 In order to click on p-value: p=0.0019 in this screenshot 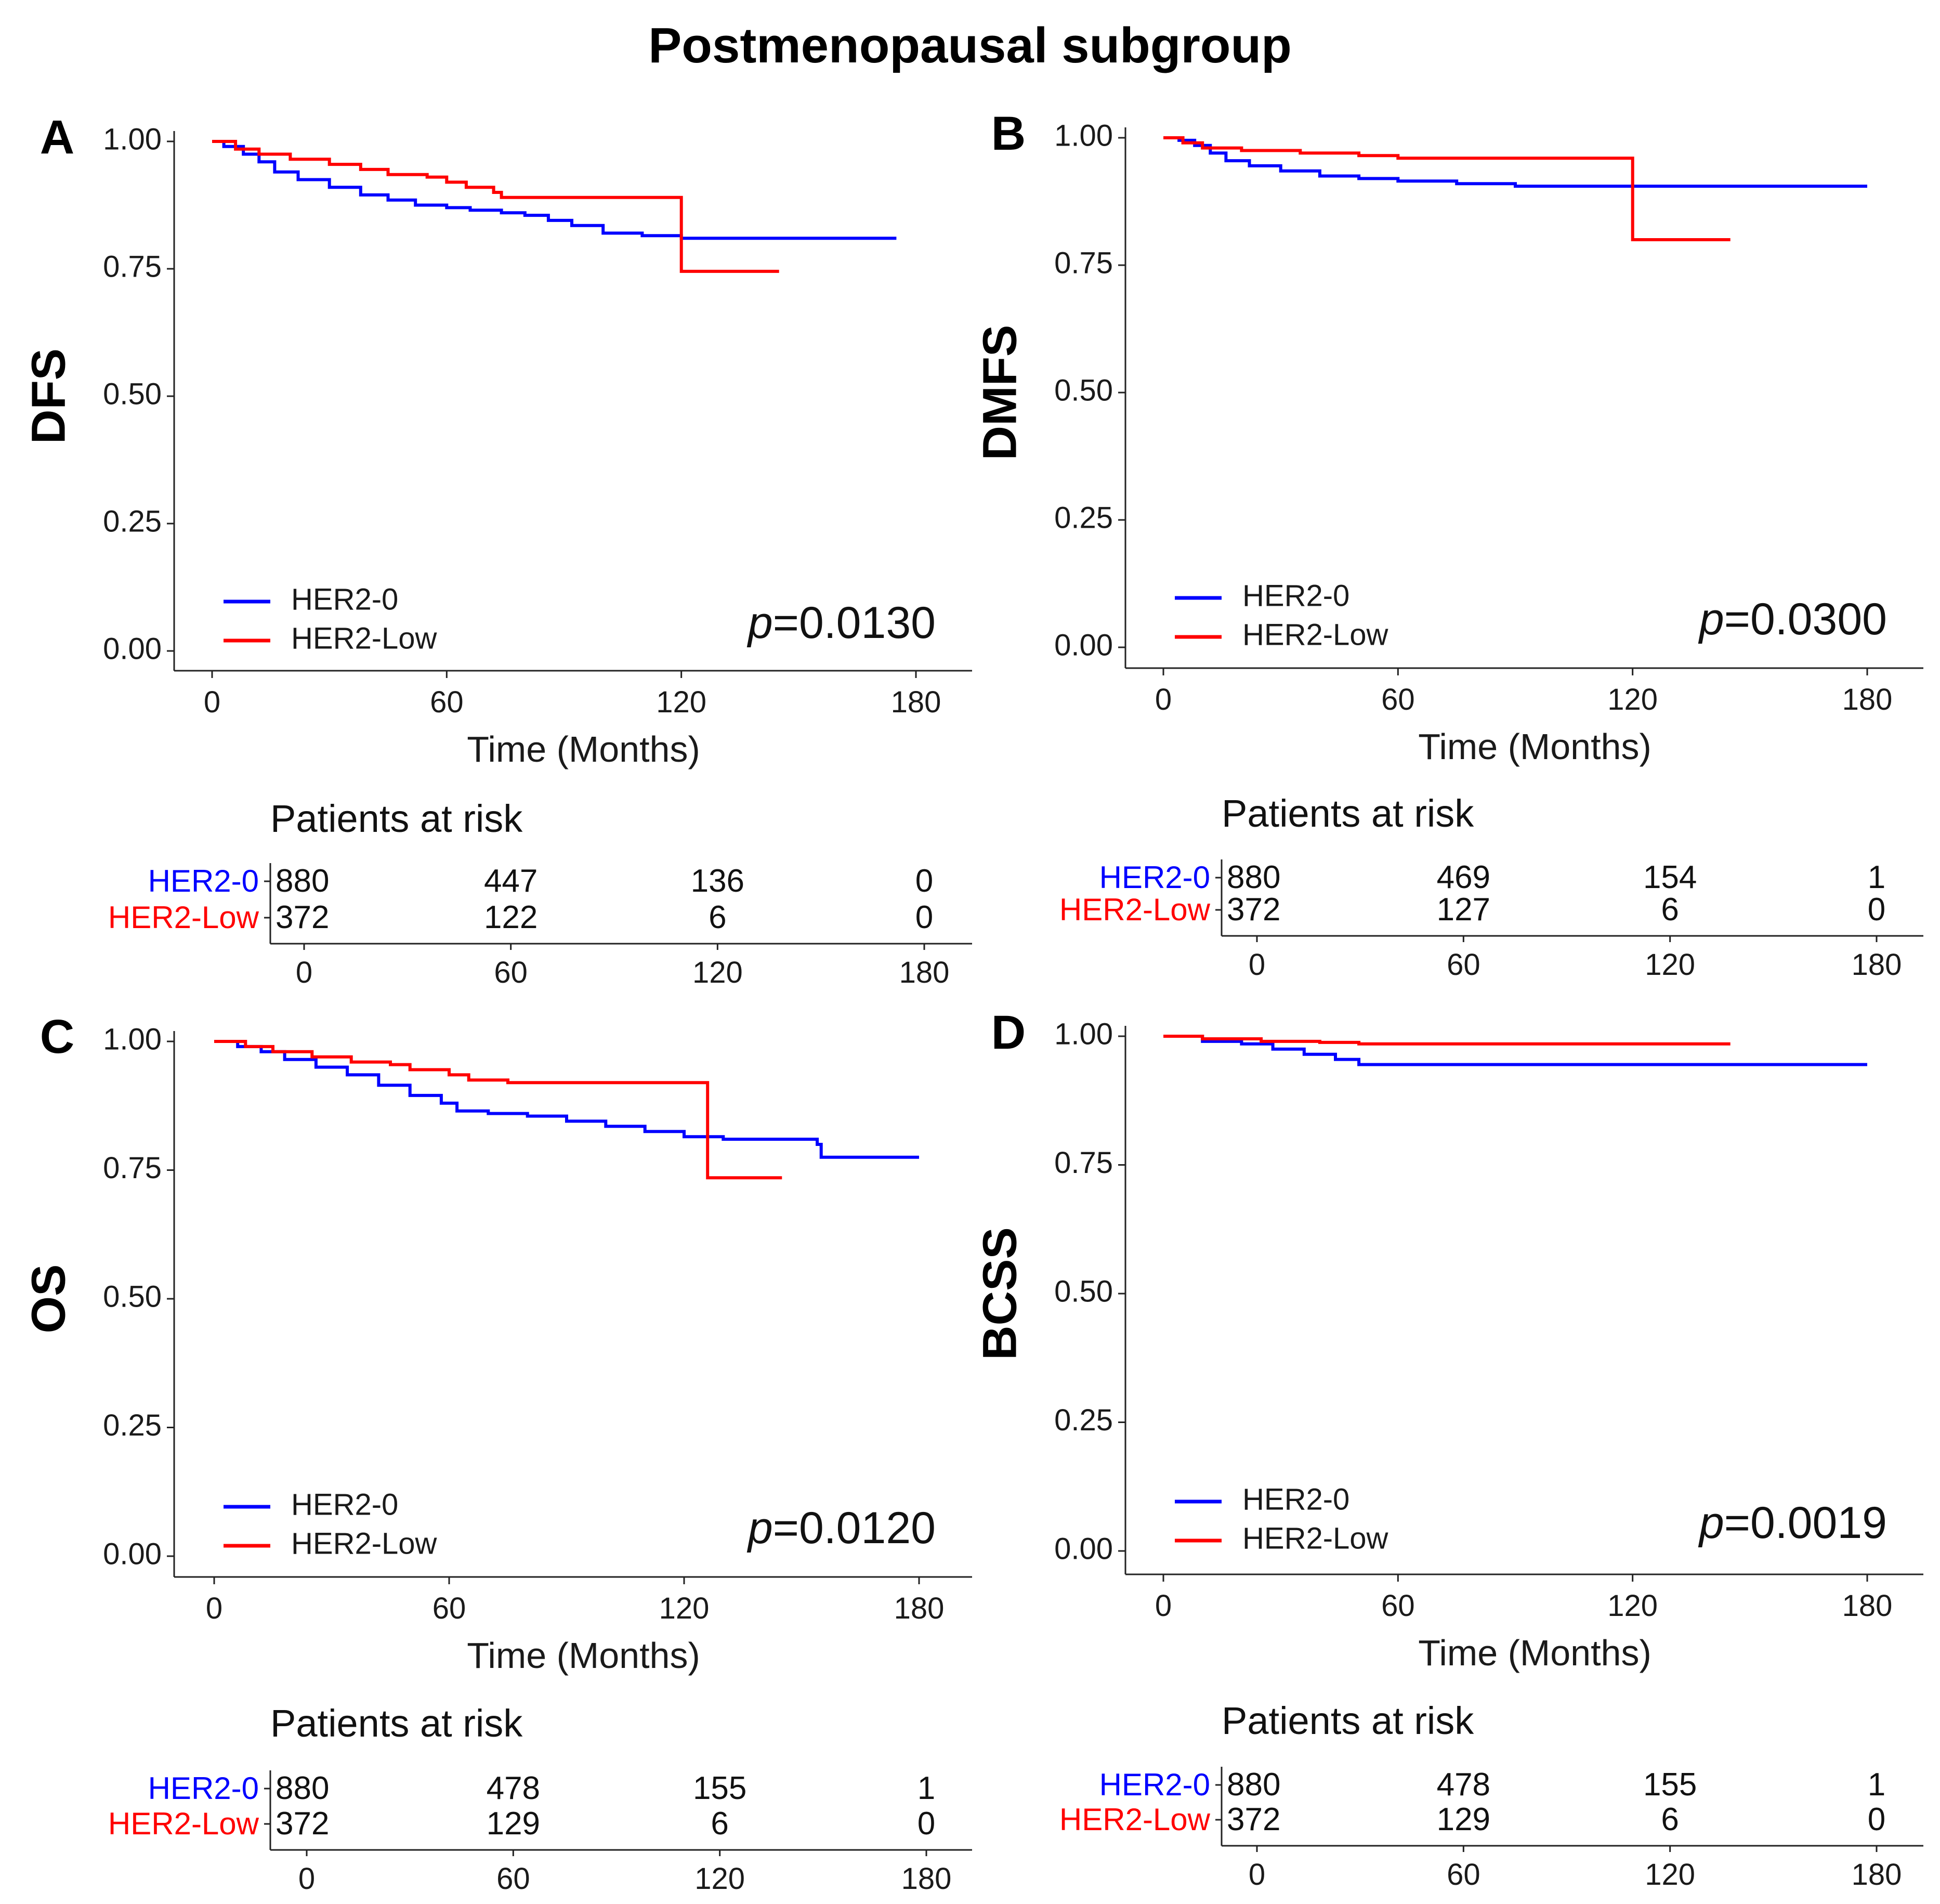, I will do `click(1792, 1523)`.